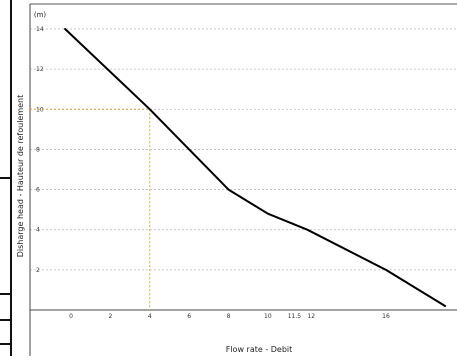 The width and height of the screenshot is (457, 360). I want to click on reference-lines, so click(90, 209).